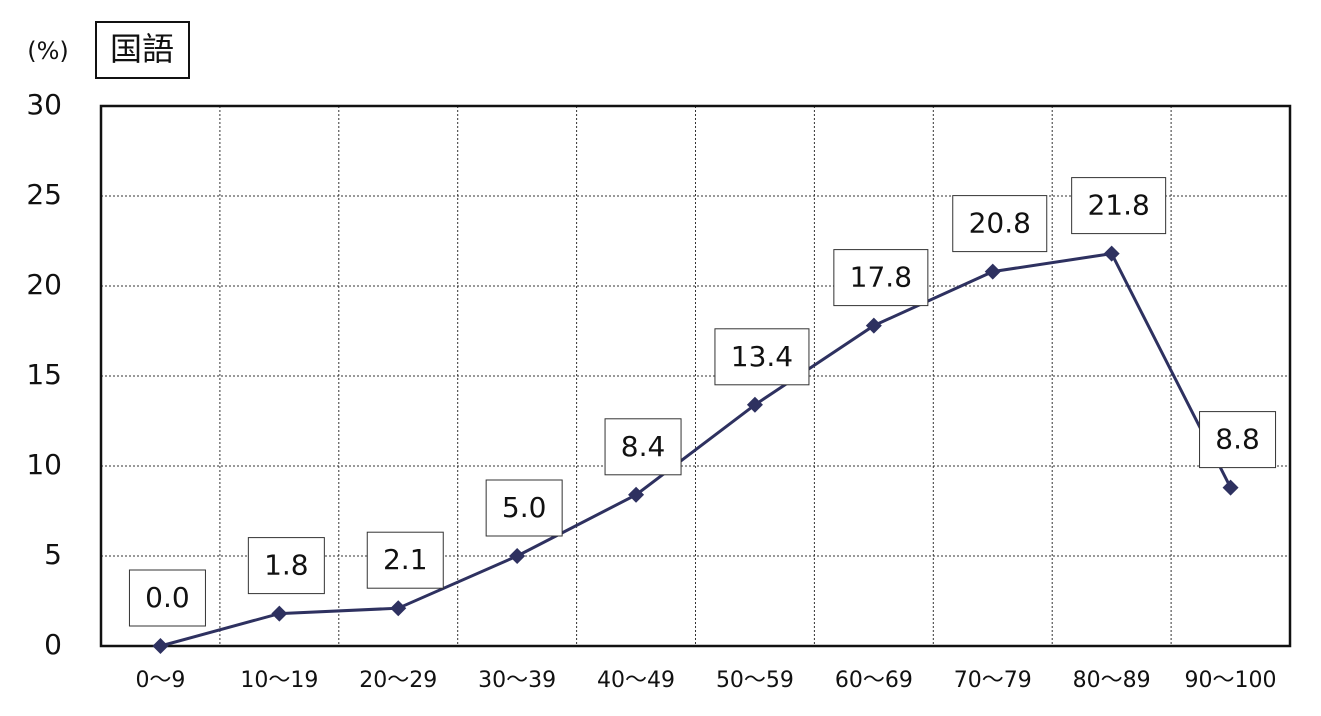  What do you see at coordinates (993, 680) in the screenshot?
I see `x-tick-label: 70〜79` at bounding box center [993, 680].